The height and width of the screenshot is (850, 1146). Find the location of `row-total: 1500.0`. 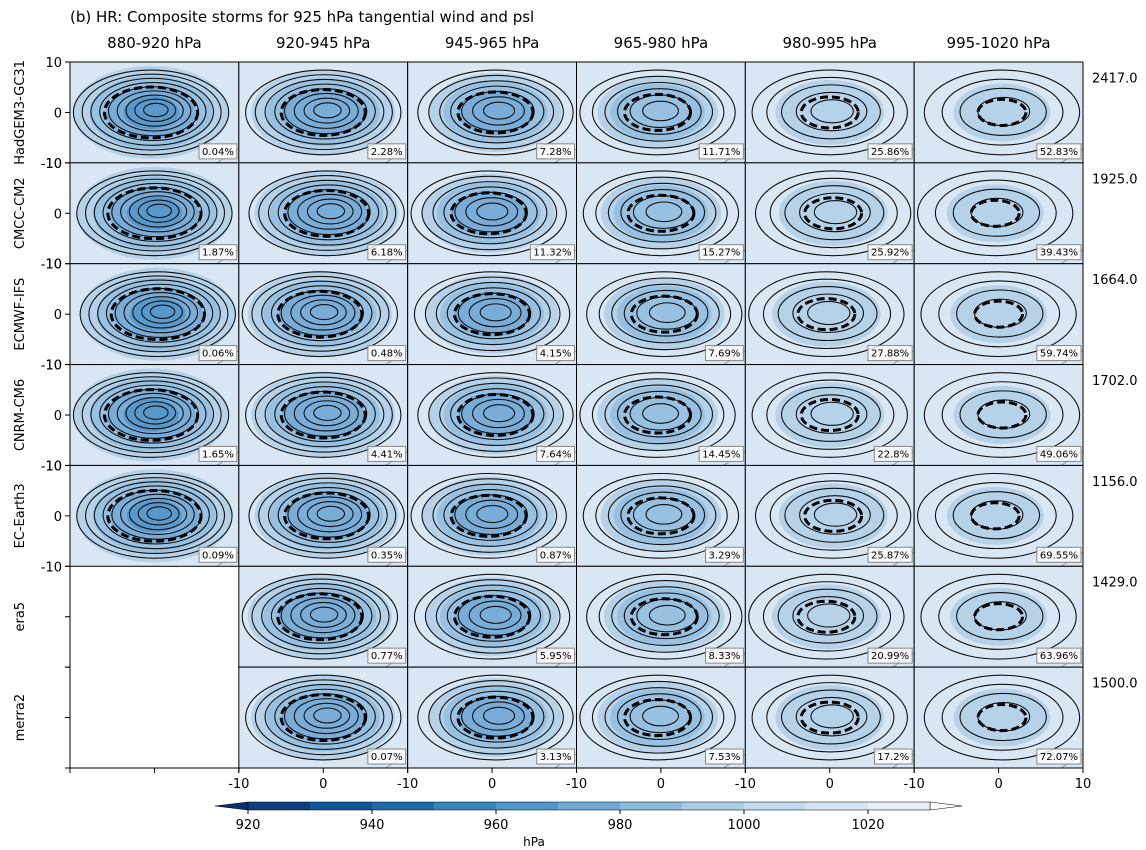

row-total: 1500.0 is located at coordinates (1115, 684).